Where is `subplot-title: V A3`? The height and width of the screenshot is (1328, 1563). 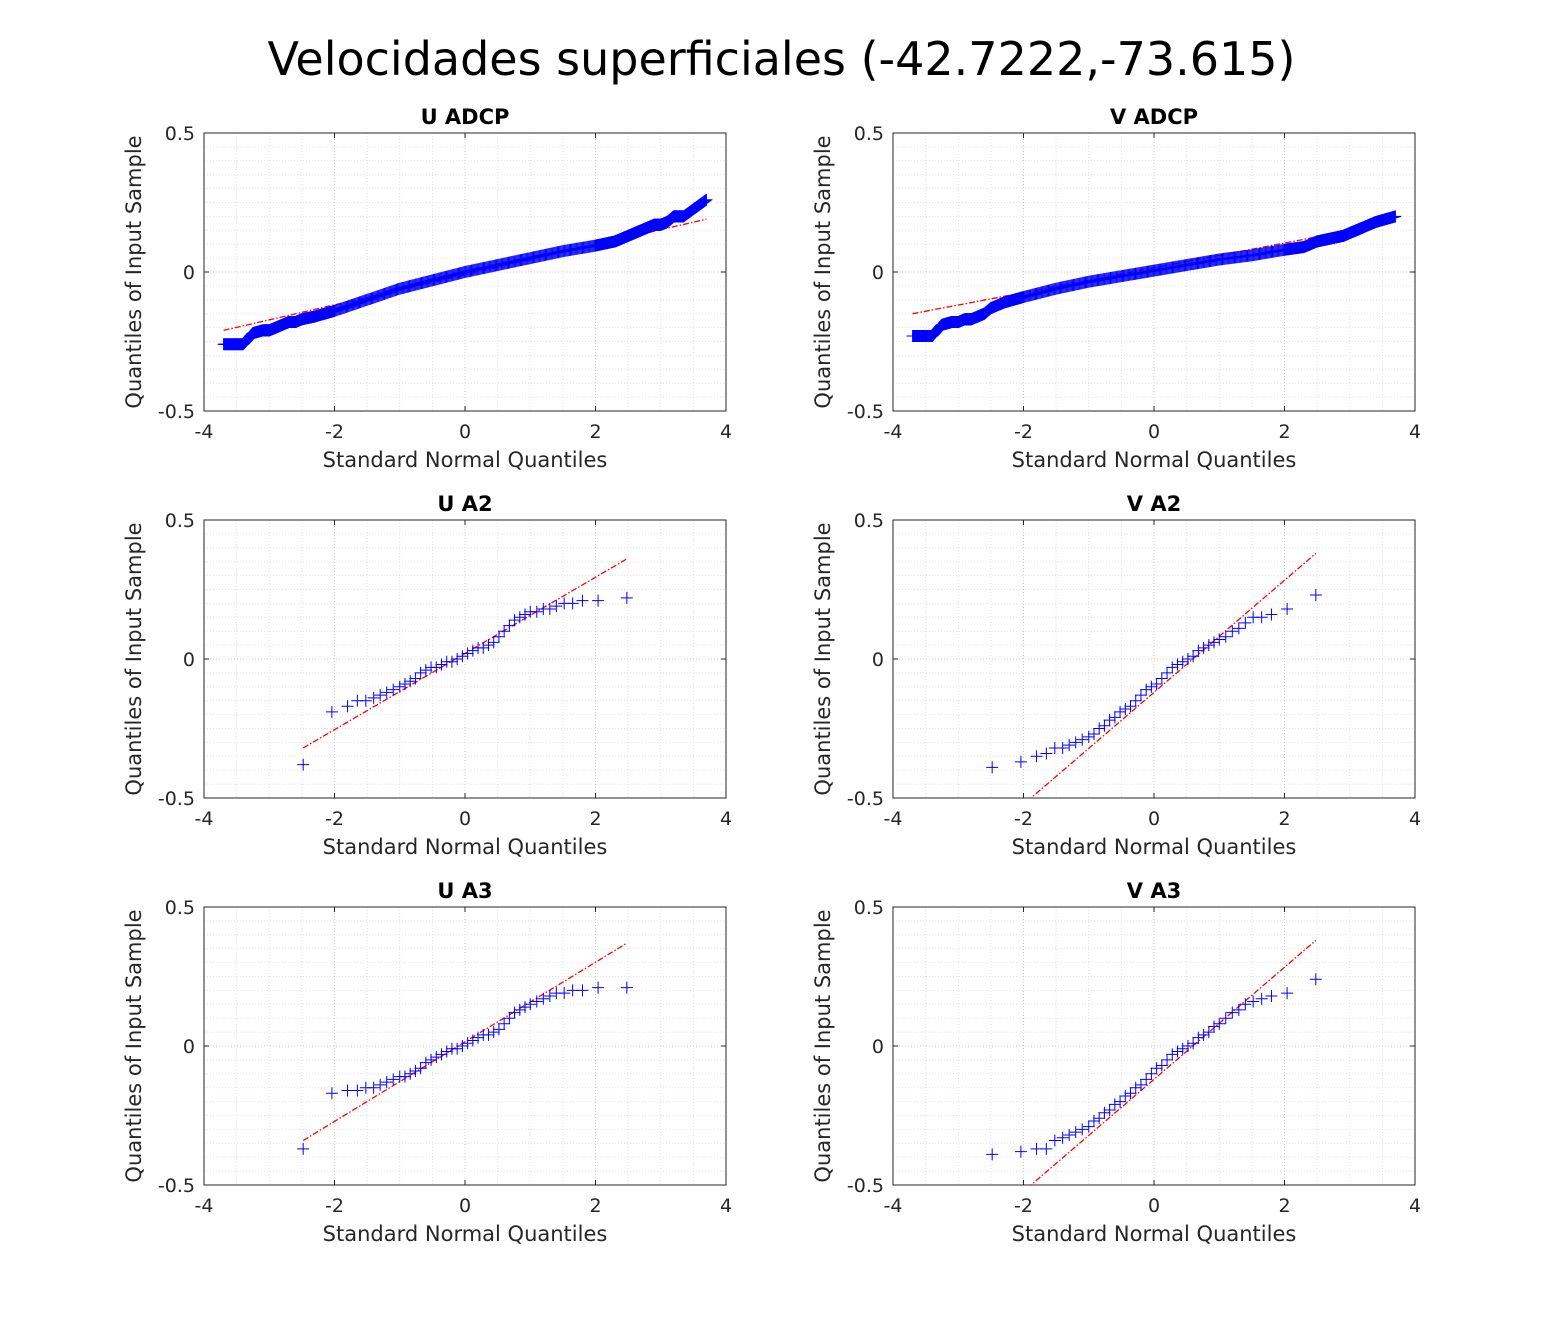
subplot-title: V A3 is located at coordinates (1154, 891).